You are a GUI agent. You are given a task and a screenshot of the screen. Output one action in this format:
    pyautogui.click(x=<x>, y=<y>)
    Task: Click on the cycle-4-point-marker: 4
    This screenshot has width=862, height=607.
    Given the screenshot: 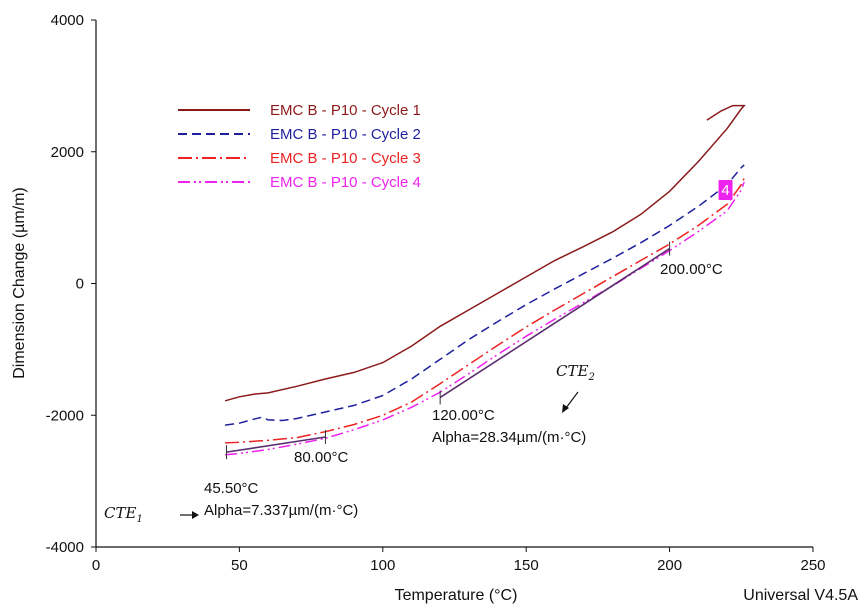 What is the action you would take?
    pyautogui.click(x=725, y=189)
    